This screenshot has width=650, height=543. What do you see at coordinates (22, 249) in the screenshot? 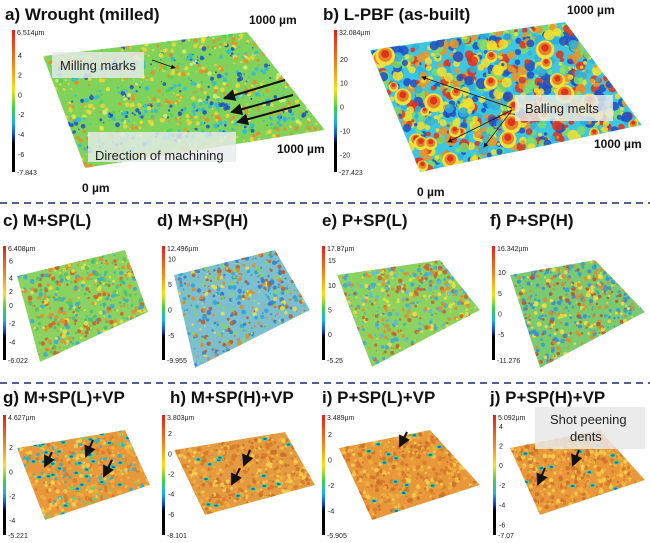
I see `colorbar-max-label: 6.408µm` at bounding box center [22, 249].